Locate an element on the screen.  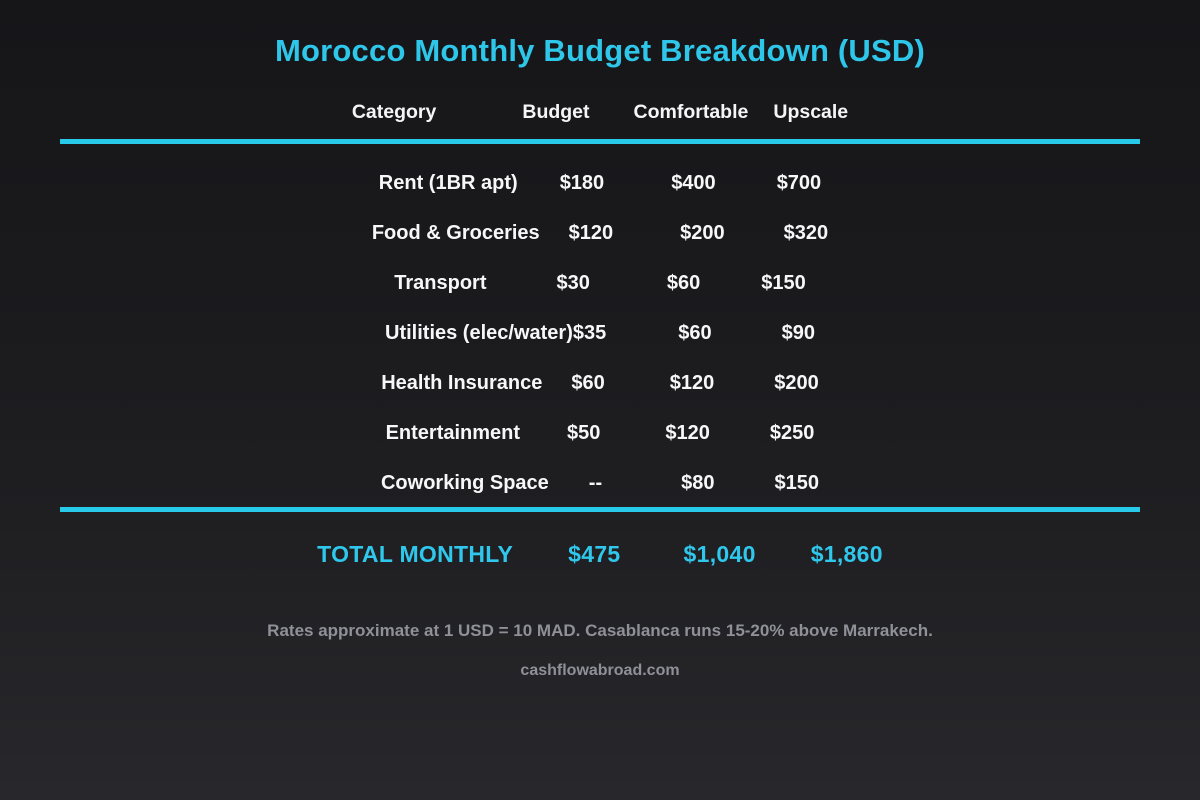
website-text: cashflowabroad.com is located at coordinates (600, 670).